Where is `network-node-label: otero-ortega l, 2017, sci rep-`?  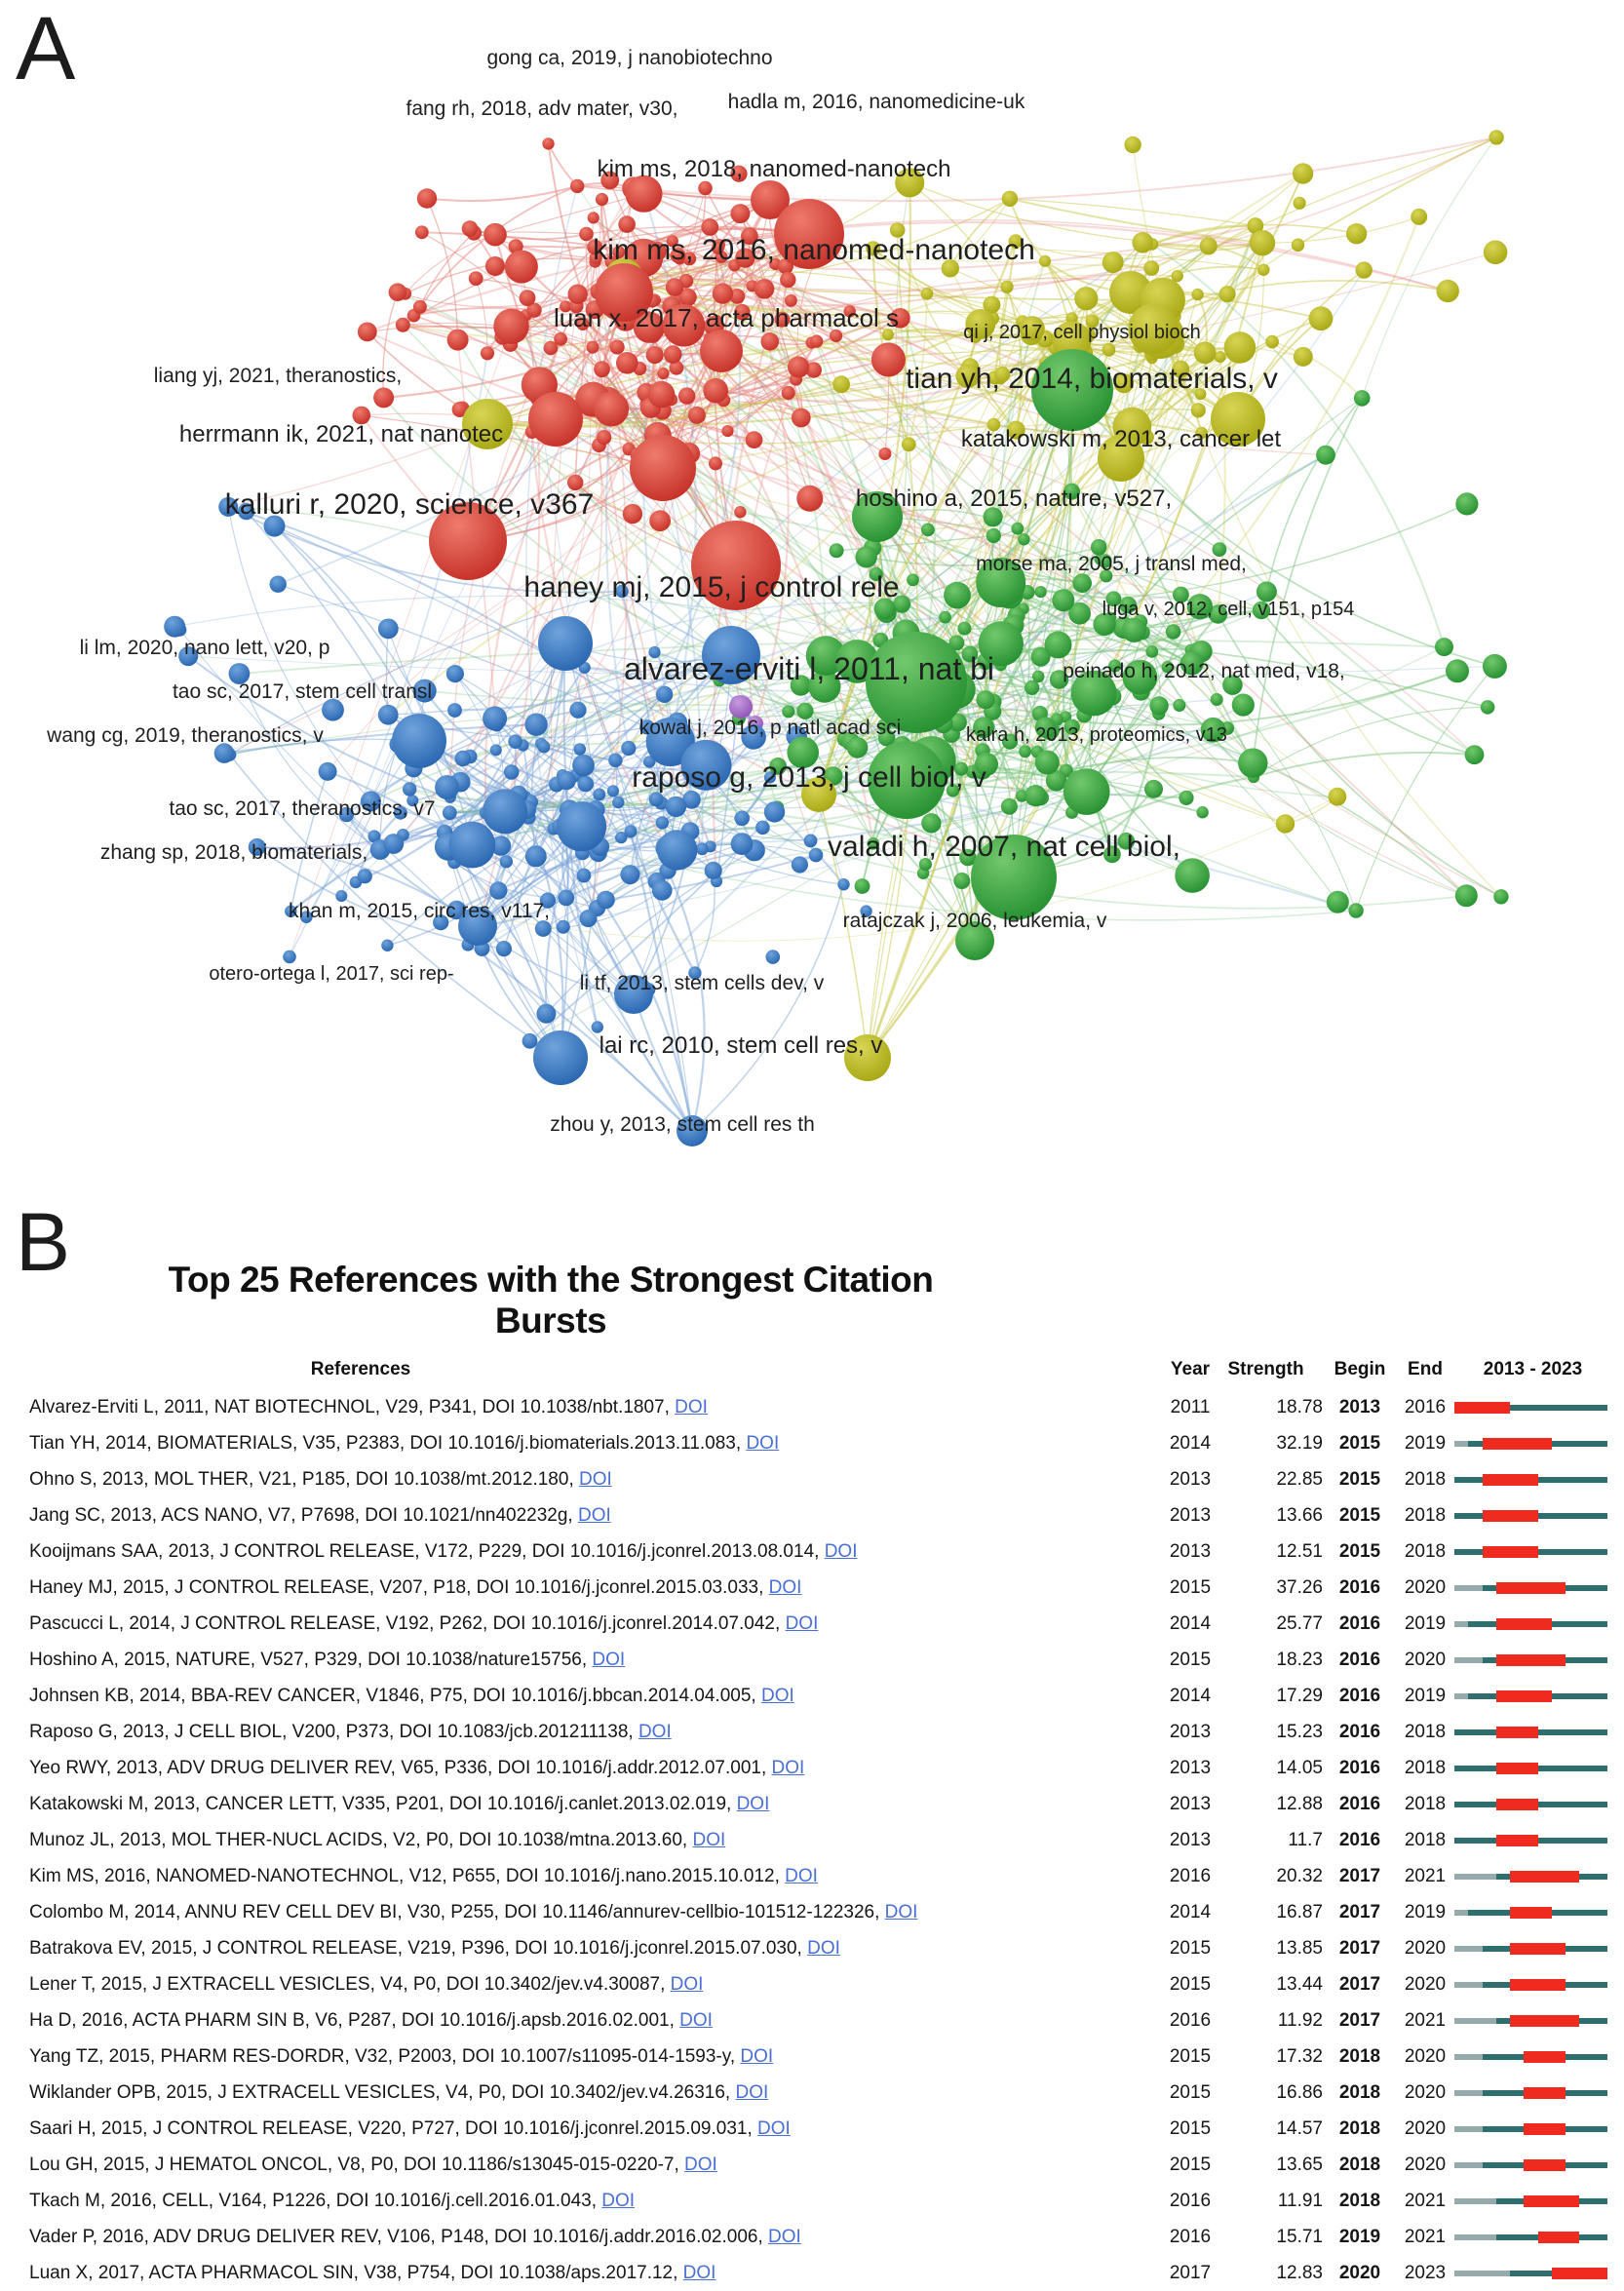
network-node-label: otero-ortega l, 2017, sci rep- is located at coordinates (331, 974).